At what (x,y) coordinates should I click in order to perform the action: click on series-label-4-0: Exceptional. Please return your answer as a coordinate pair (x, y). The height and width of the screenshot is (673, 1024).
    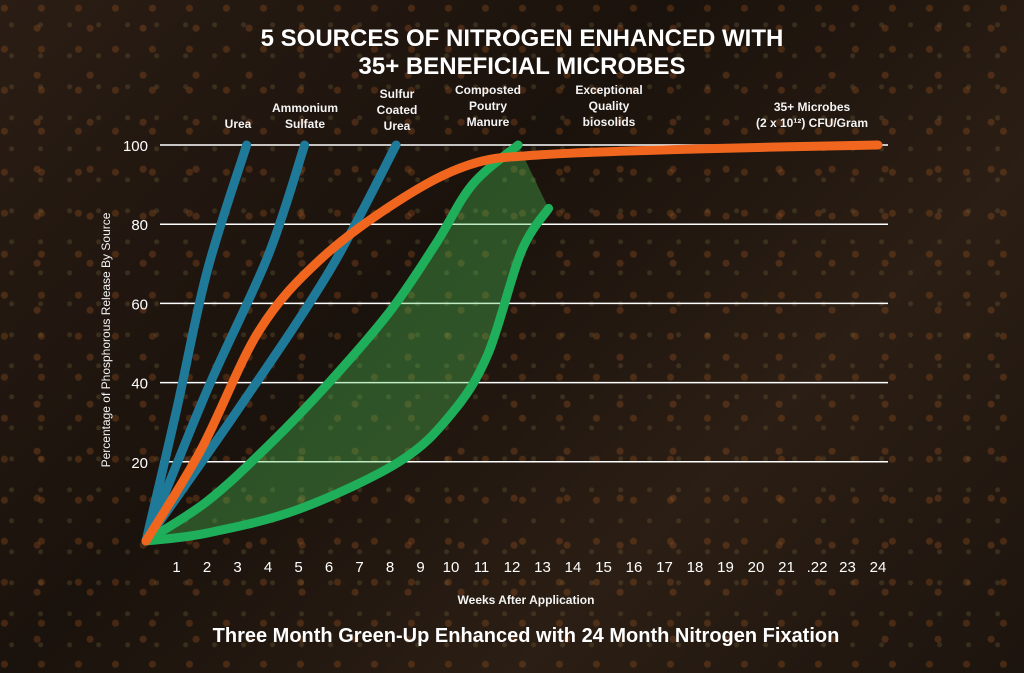
    Looking at the image, I should click on (608, 90).